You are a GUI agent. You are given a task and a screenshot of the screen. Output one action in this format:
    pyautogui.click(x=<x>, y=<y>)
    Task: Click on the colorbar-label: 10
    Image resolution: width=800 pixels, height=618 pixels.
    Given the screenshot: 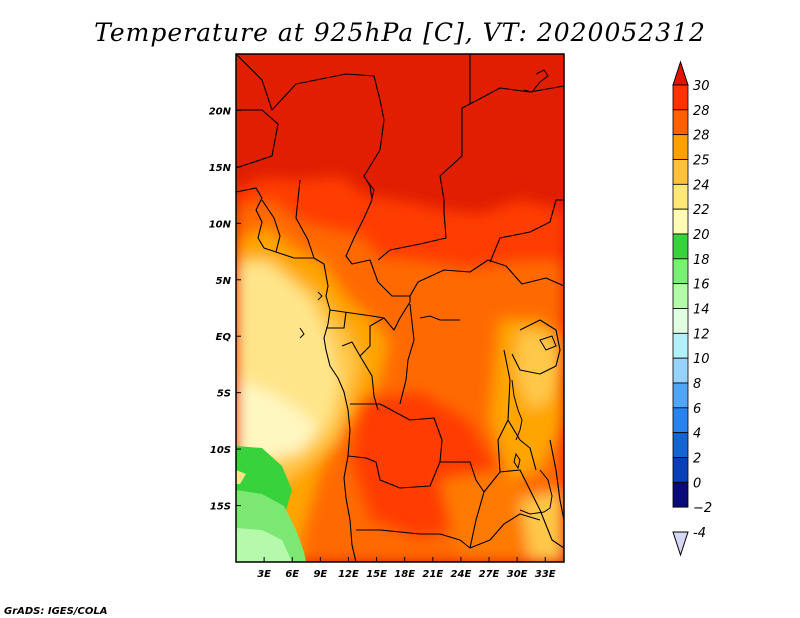 What is the action you would take?
    pyautogui.click(x=701, y=359)
    